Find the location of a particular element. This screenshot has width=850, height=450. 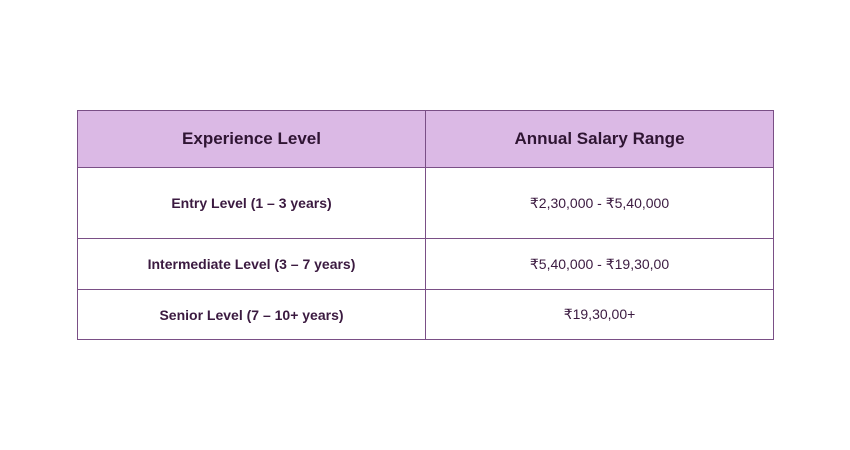

salary-range-cell: ₹5,40,000 - ₹19,30,00 is located at coordinates (599, 264).